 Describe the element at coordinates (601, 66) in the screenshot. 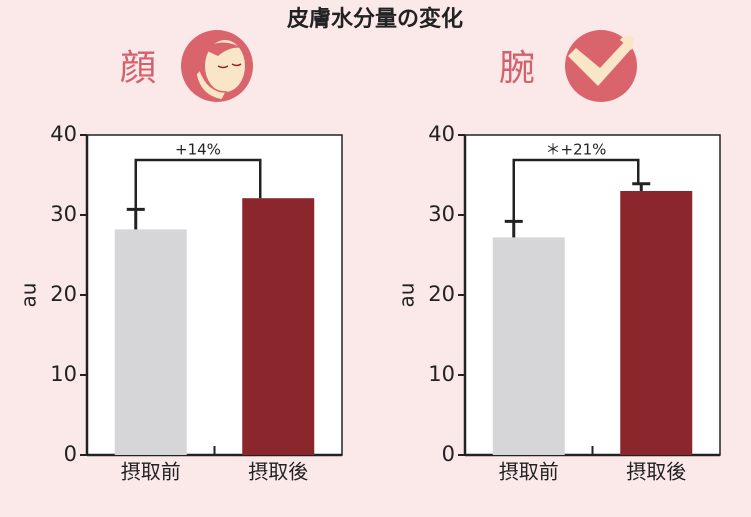

I see `arm-icon` at that location.